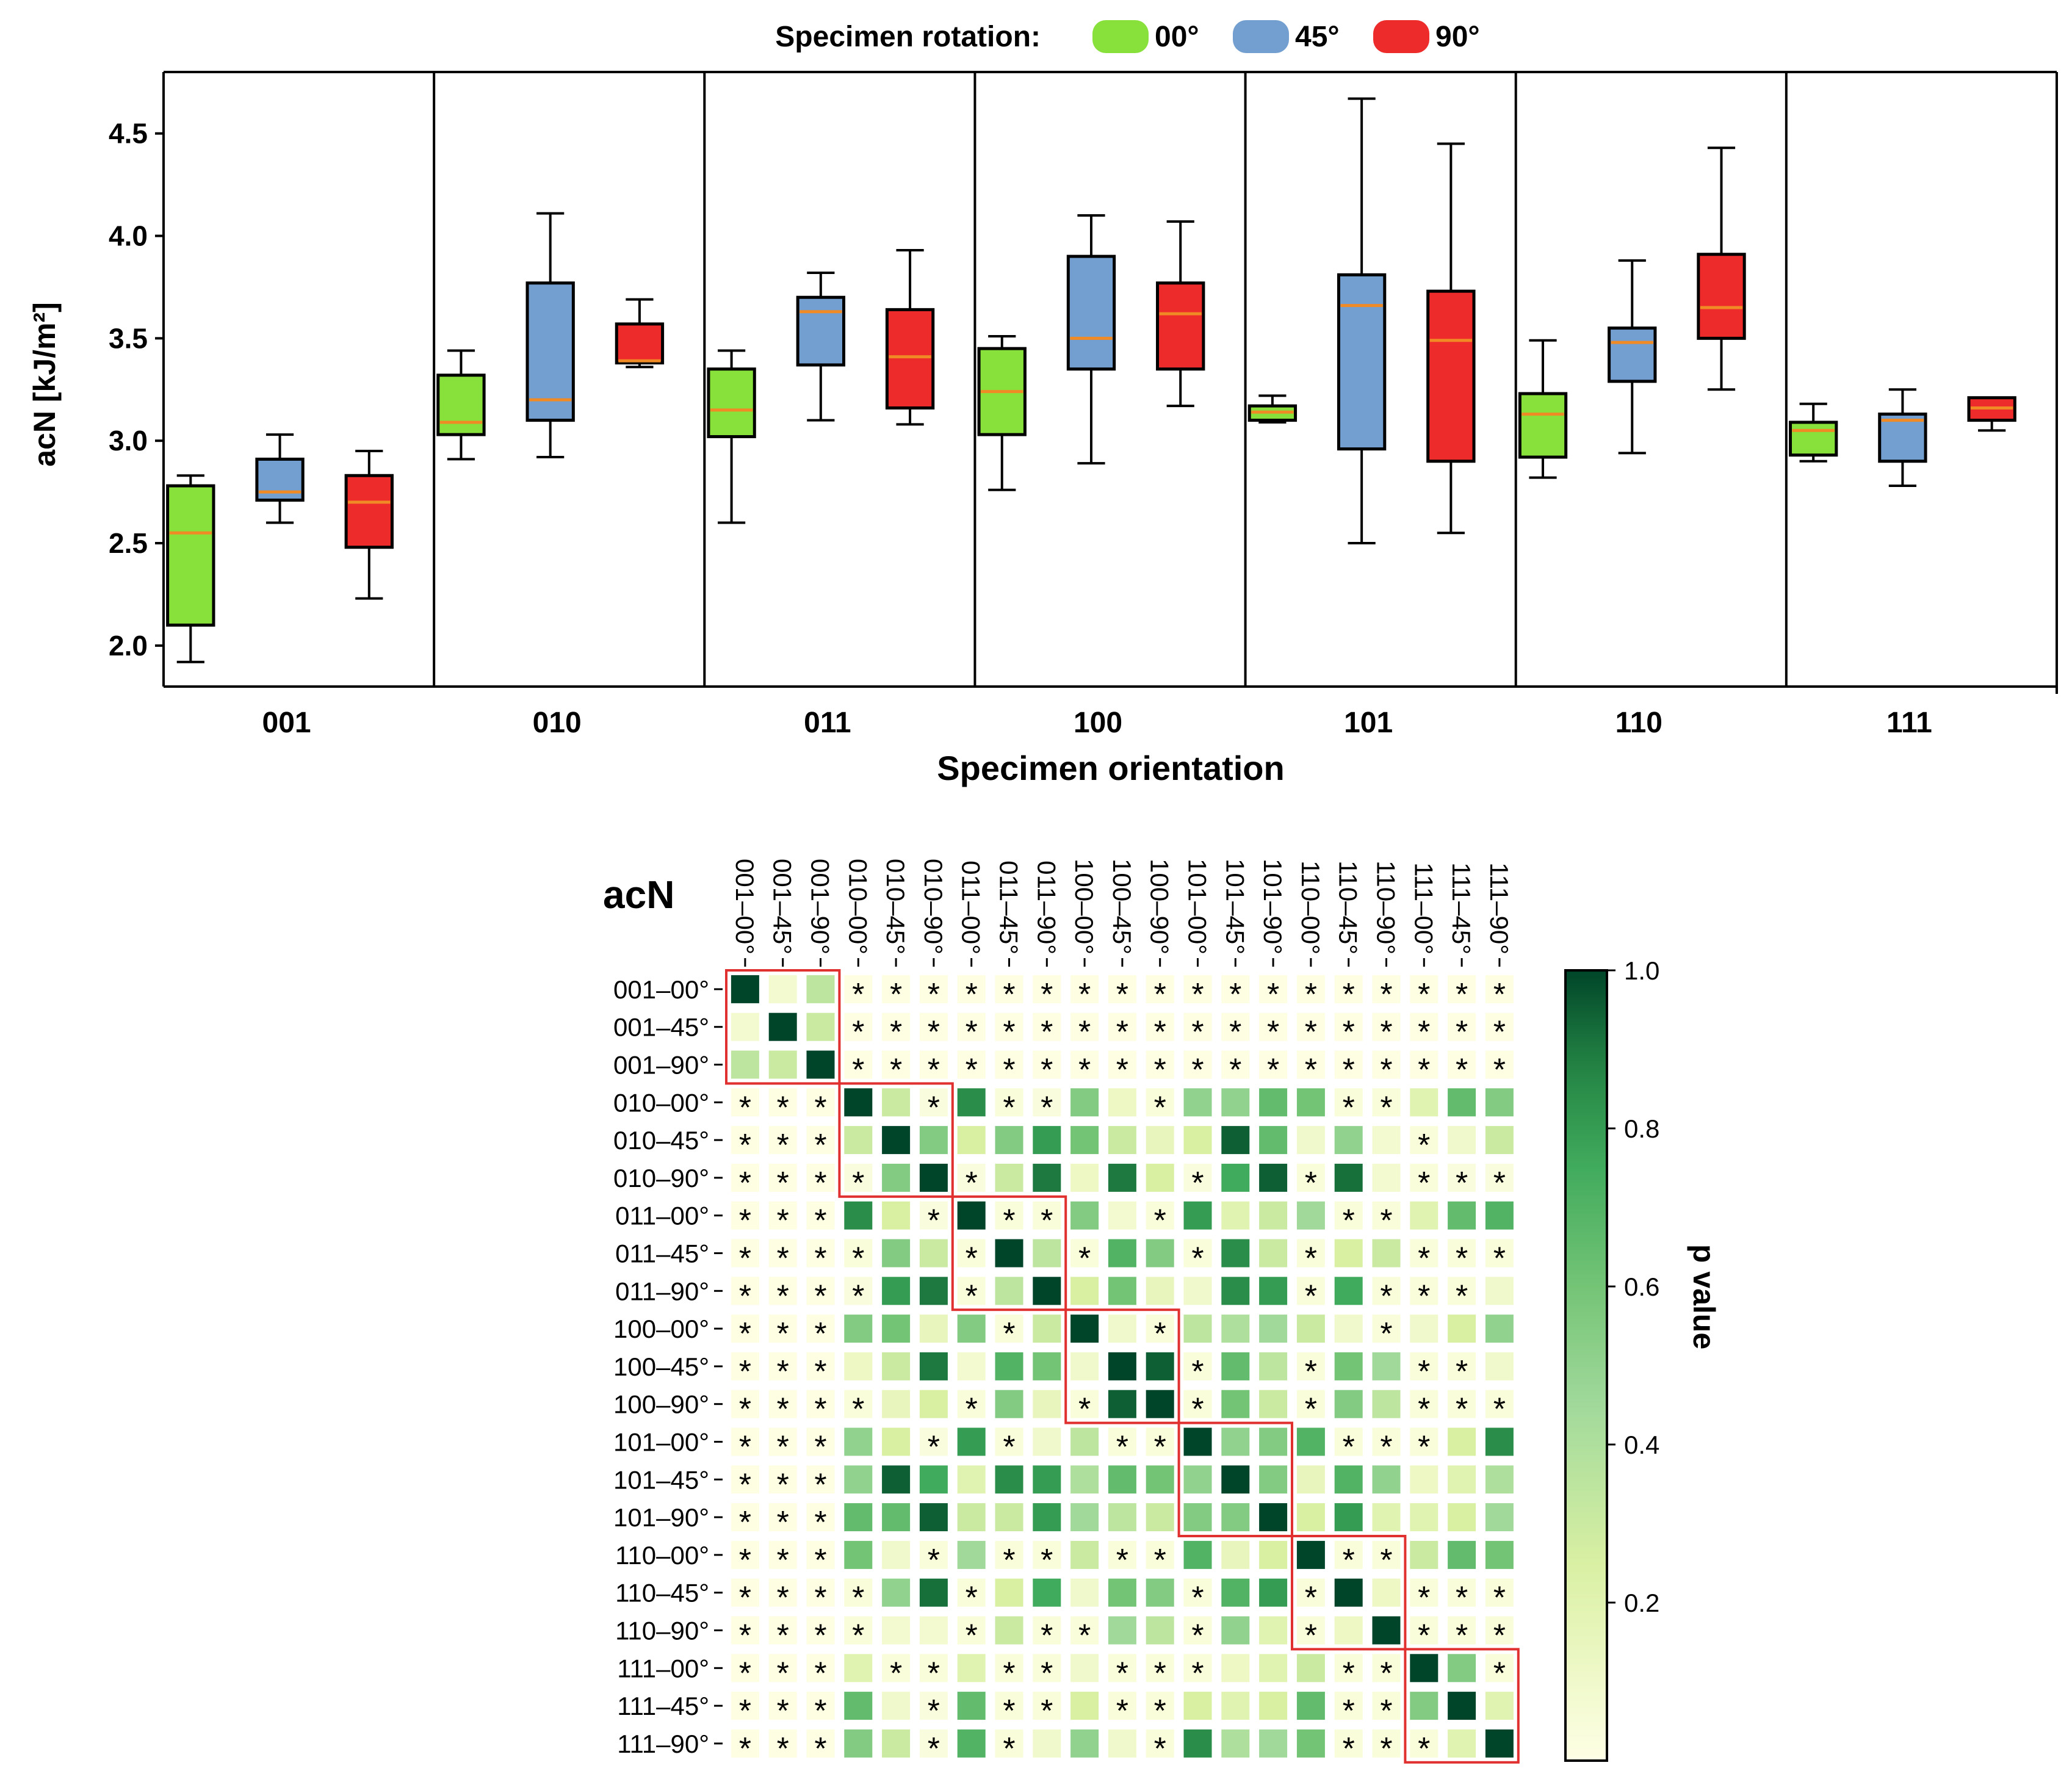 The height and width of the screenshot is (1782, 2072). Describe the element at coordinates (820, 1297) in the screenshot. I see `heat-star-8-2: *` at that location.